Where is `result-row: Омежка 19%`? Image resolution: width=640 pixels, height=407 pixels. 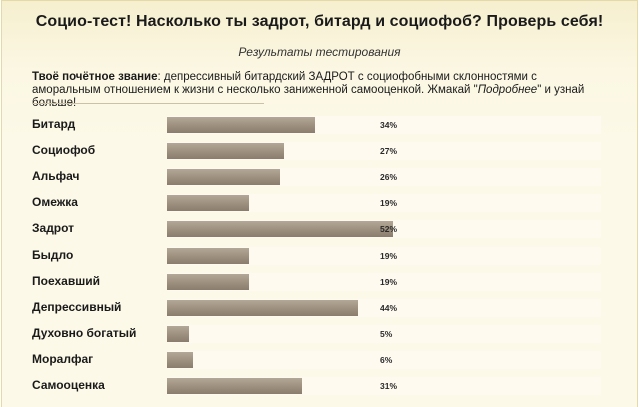
result-row: Омежка 19% is located at coordinates (319, 203).